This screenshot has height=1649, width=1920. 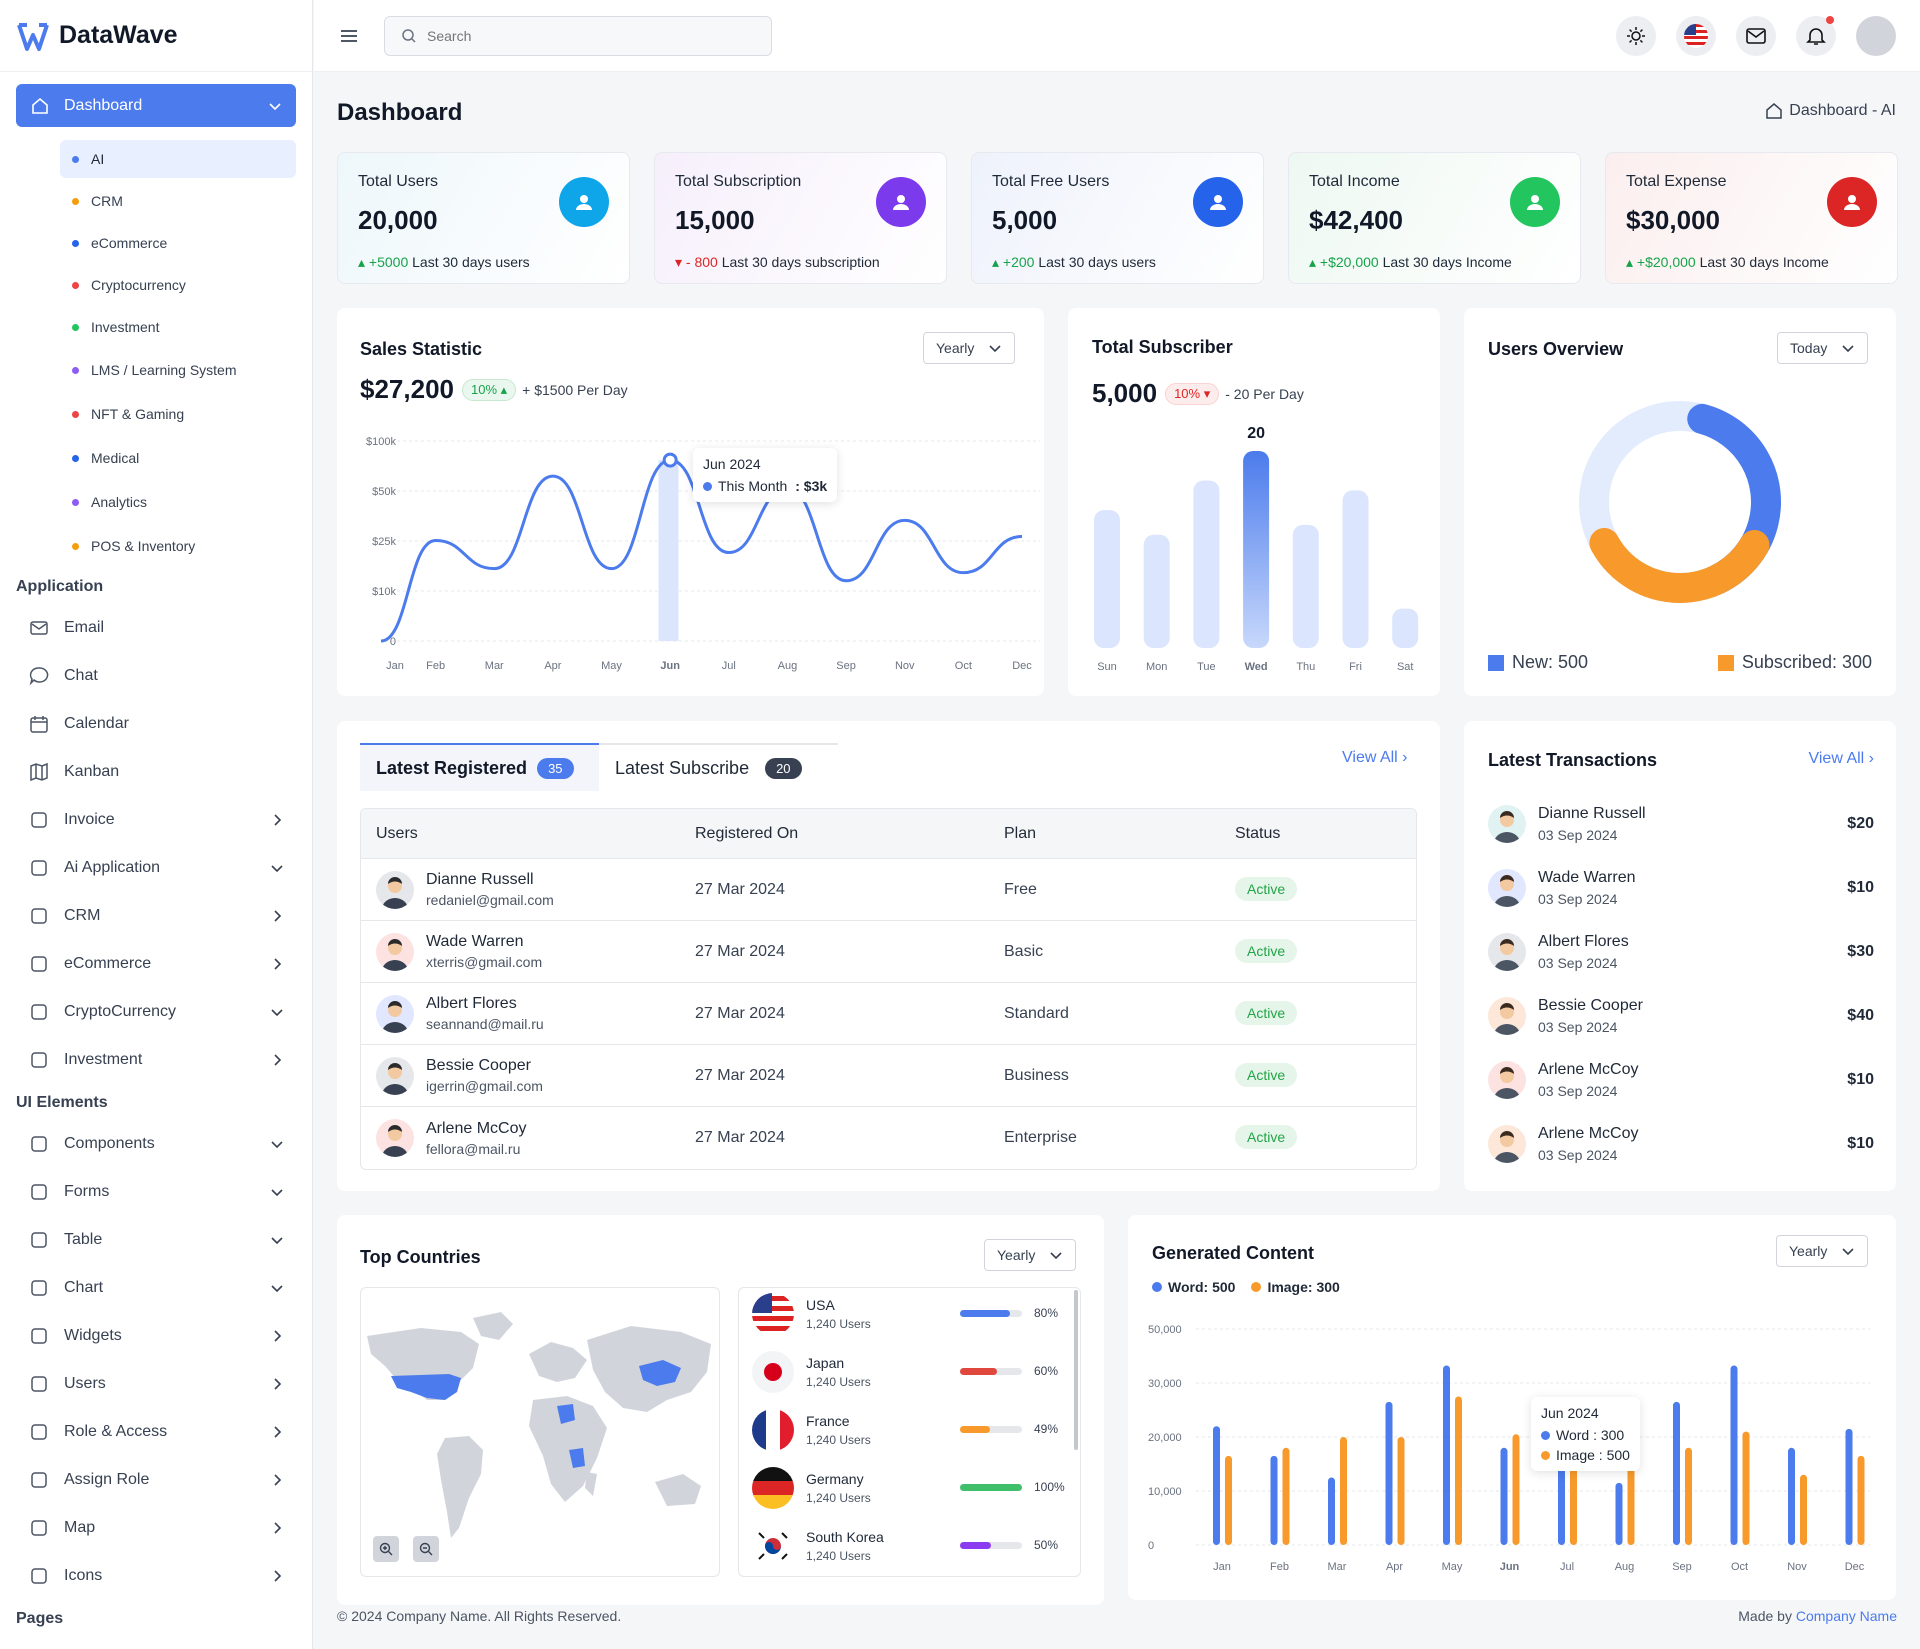 What do you see at coordinates (917, 1314) in the screenshot?
I see `country-item: USA 1,240 Users 80%` at bounding box center [917, 1314].